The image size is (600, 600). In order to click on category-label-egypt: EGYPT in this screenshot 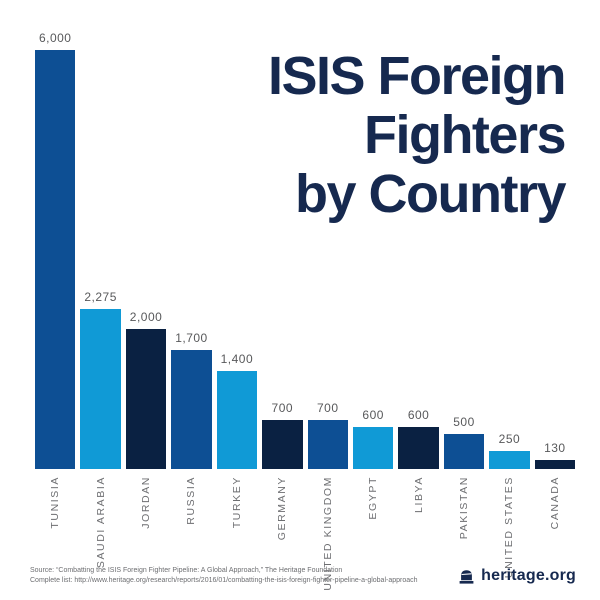, I will do `click(373, 498)`.